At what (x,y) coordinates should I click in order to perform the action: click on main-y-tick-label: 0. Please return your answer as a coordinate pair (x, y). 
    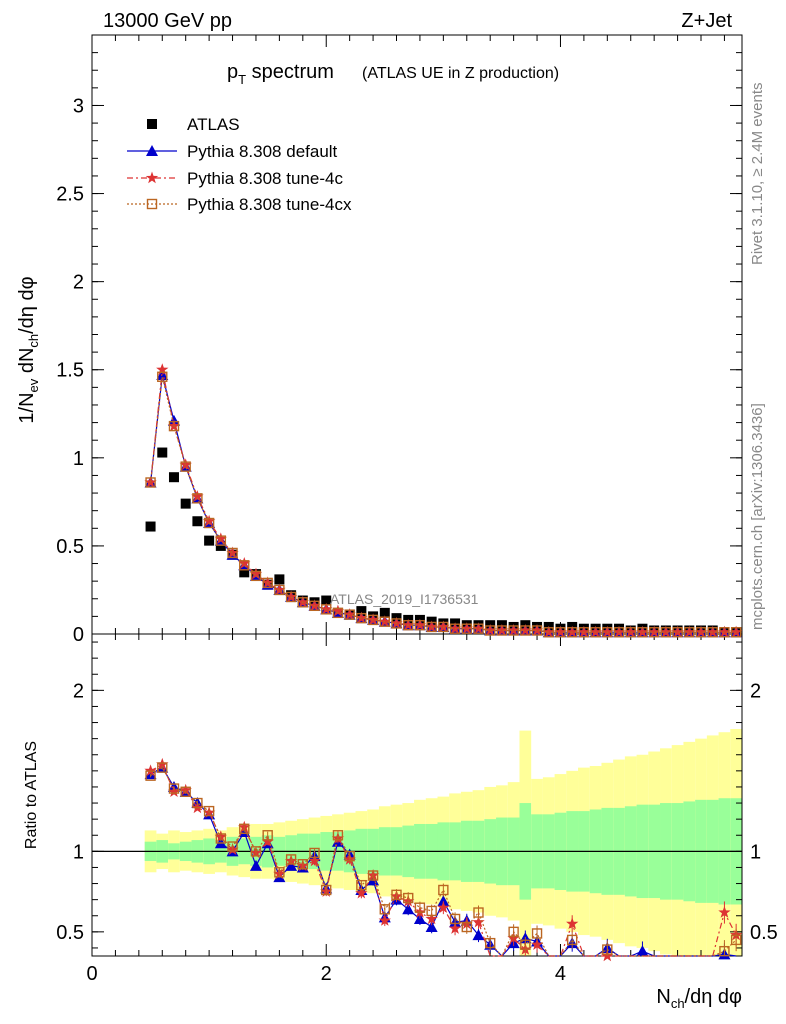
    Looking at the image, I should click on (78, 635).